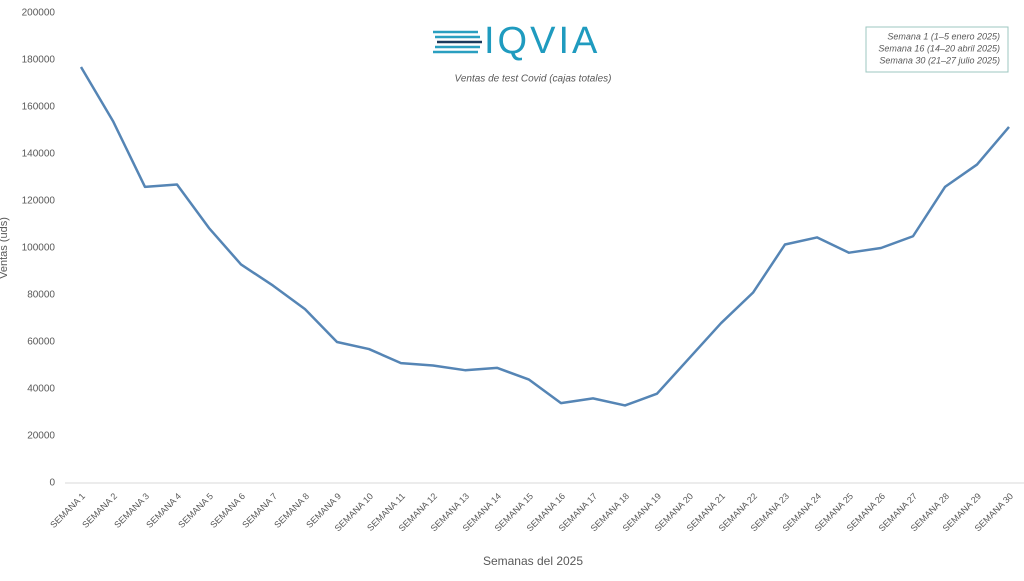 The image size is (1024, 581). What do you see at coordinates (457, 42) in the screenshot?
I see `logo-lines` at bounding box center [457, 42].